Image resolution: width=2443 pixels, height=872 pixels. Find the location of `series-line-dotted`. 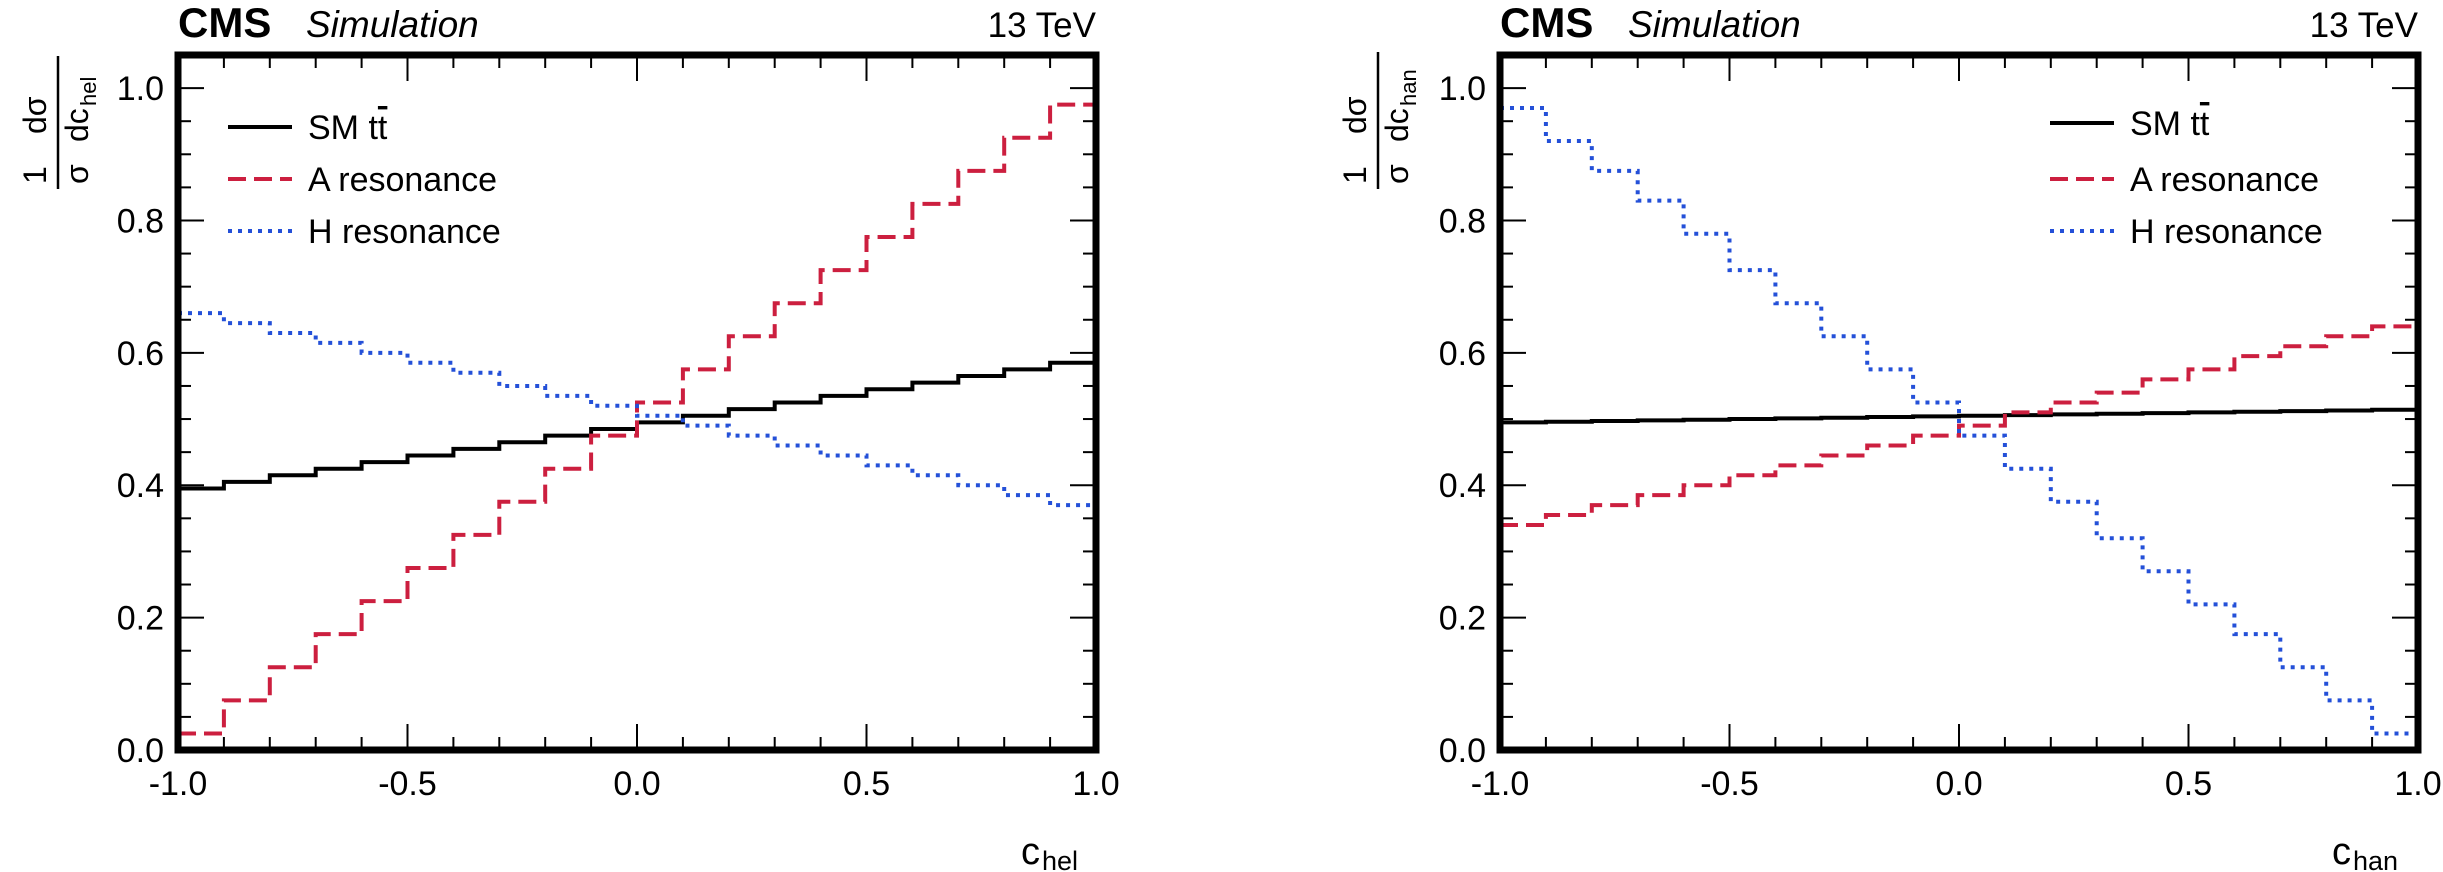

series-line-dotted is located at coordinates (637, 409).